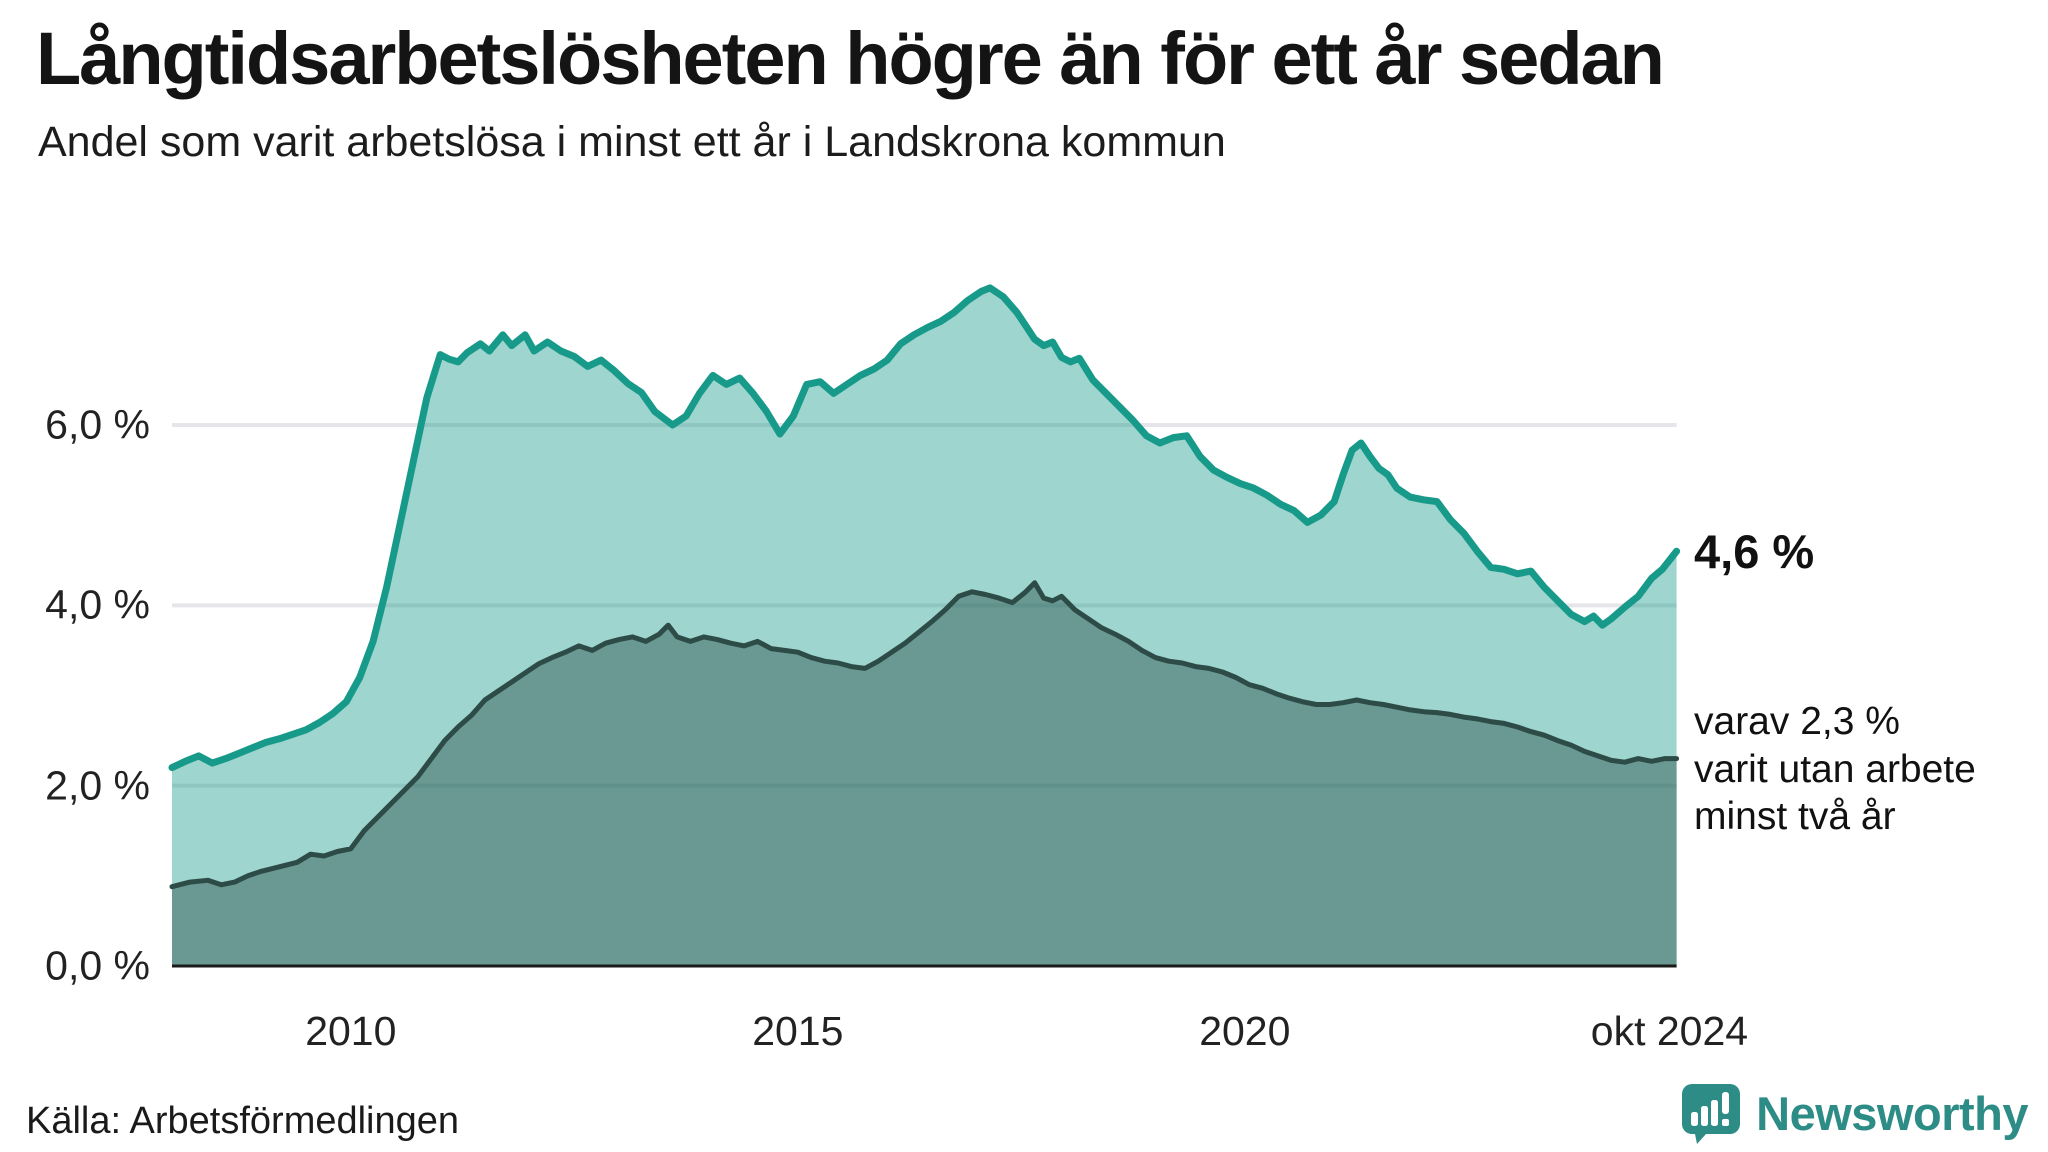 This screenshot has width=2048, height=1152. I want to click on source-note: Källa: Arbetsförmedlingen, so click(243, 1121).